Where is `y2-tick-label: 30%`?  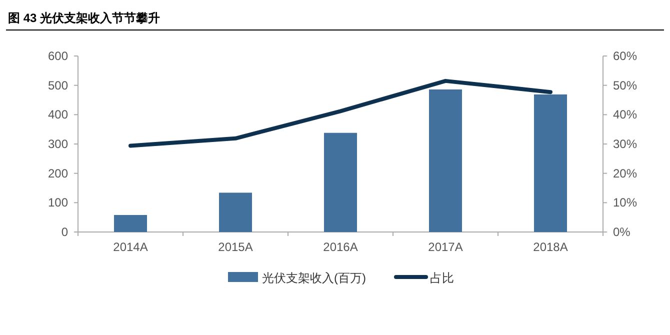 y2-tick-label: 30% is located at coordinates (625, 144).